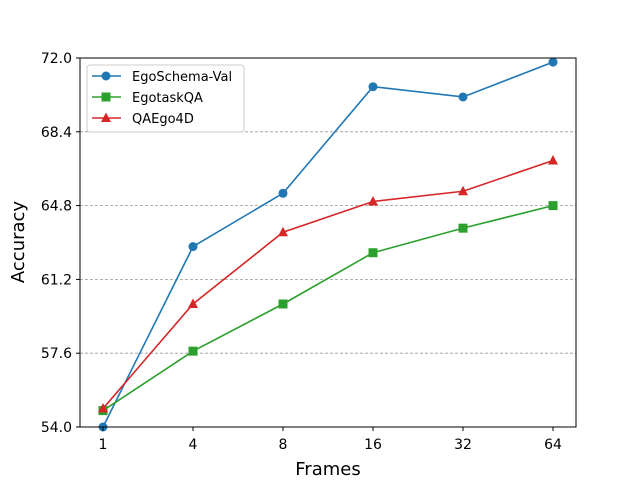  Describe the element at coordinates (163, 119) in the screenshot. I see `legend-label: QAEgo4D` at that location.